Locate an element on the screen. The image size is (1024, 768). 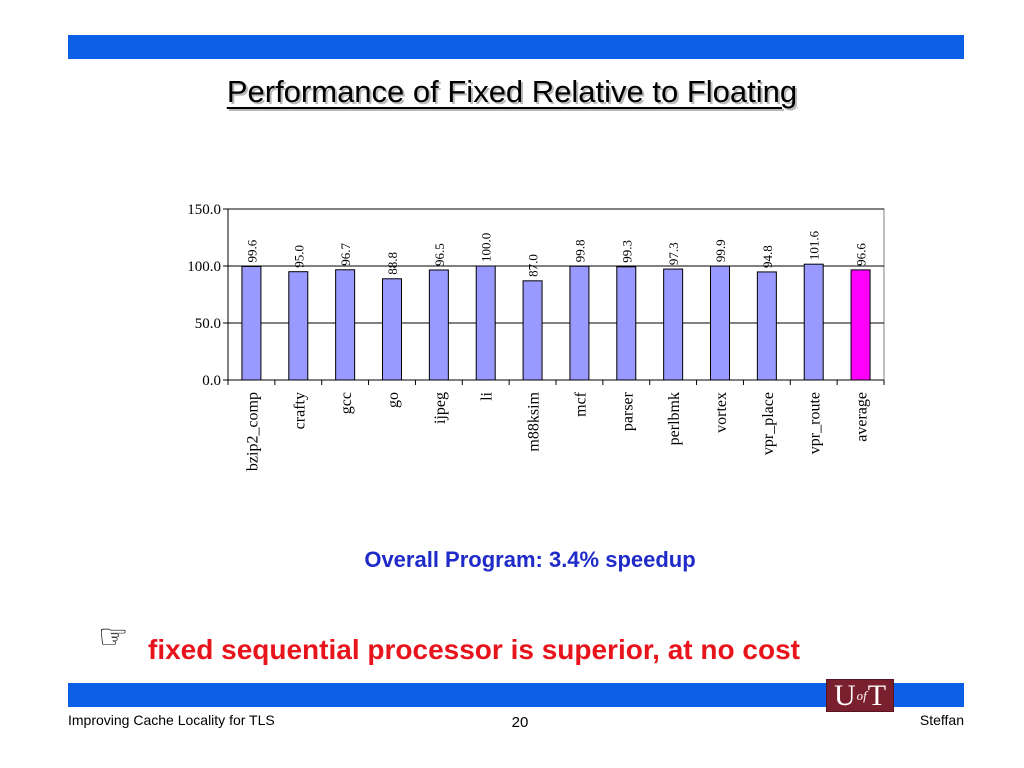
bar-vpr_route is located at coordinates (813, 322).